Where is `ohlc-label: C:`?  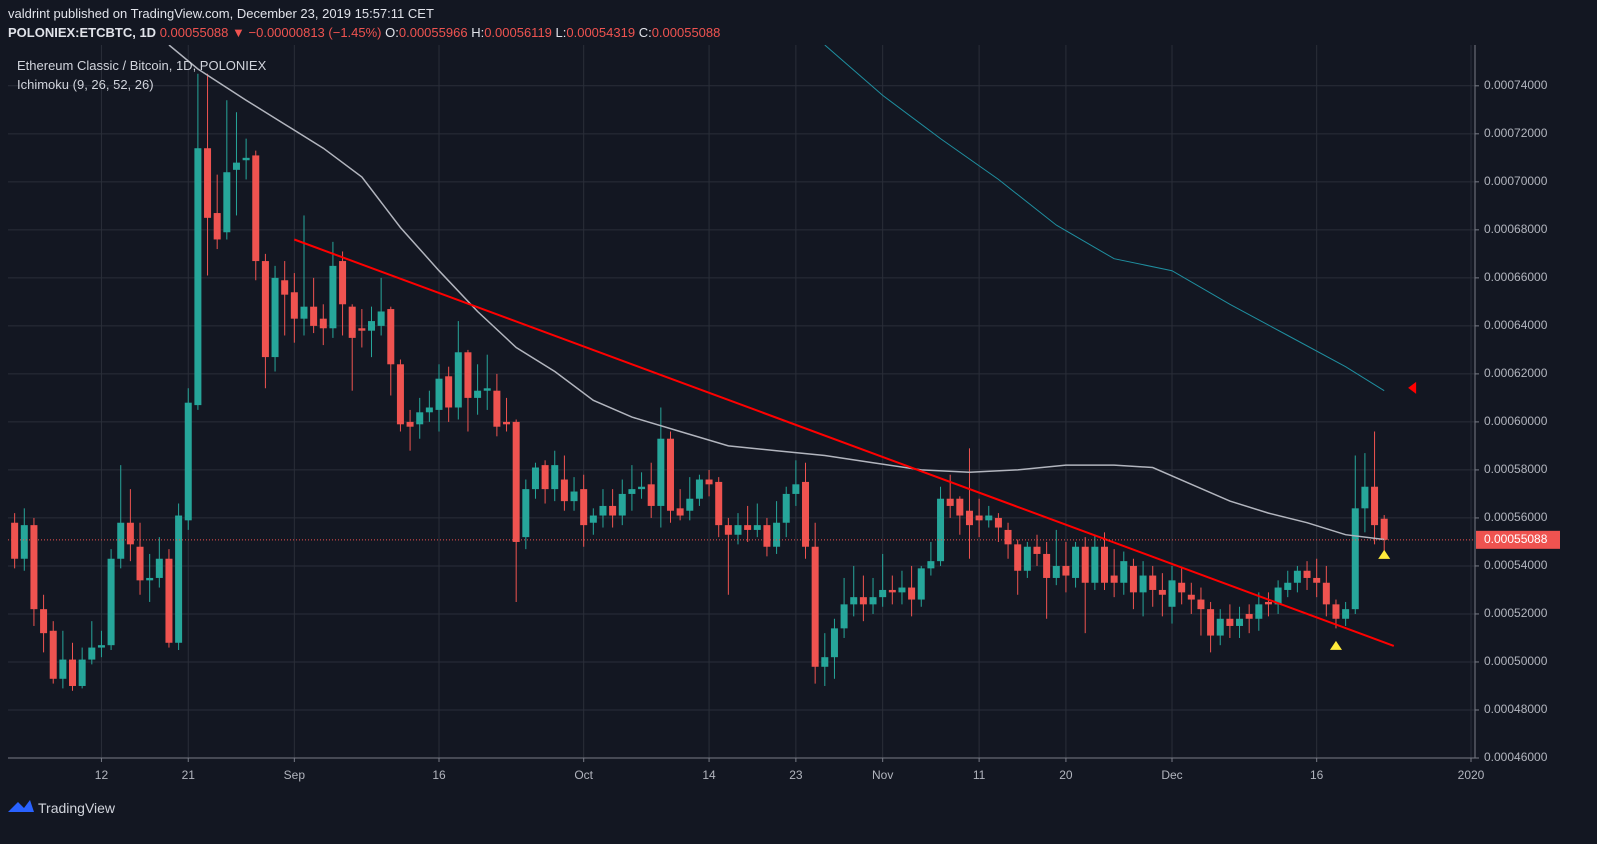 ohlc-label: C: is located at coordinates (645, 32).